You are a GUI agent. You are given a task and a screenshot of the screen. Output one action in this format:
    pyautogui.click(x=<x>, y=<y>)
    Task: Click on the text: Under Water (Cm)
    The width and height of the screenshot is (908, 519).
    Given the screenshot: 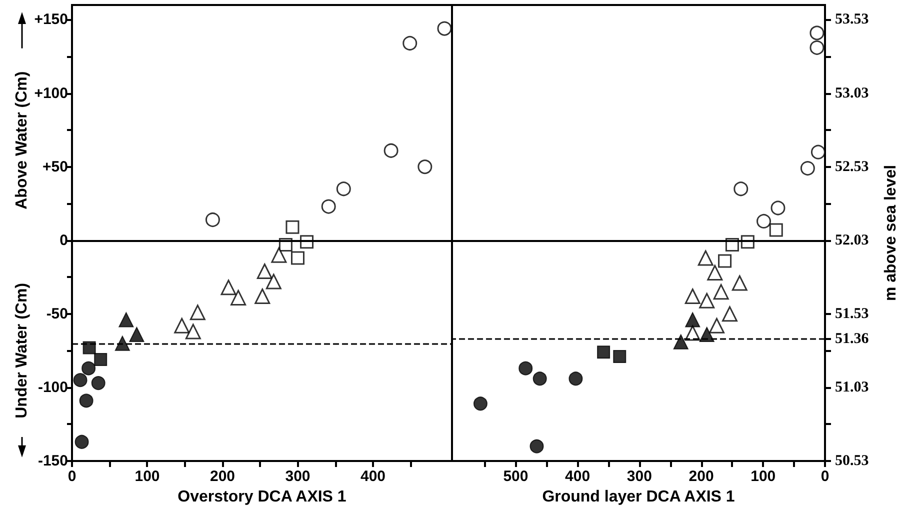 What is the action you would take?
    pyautogui.click(x=22, y=350)
    